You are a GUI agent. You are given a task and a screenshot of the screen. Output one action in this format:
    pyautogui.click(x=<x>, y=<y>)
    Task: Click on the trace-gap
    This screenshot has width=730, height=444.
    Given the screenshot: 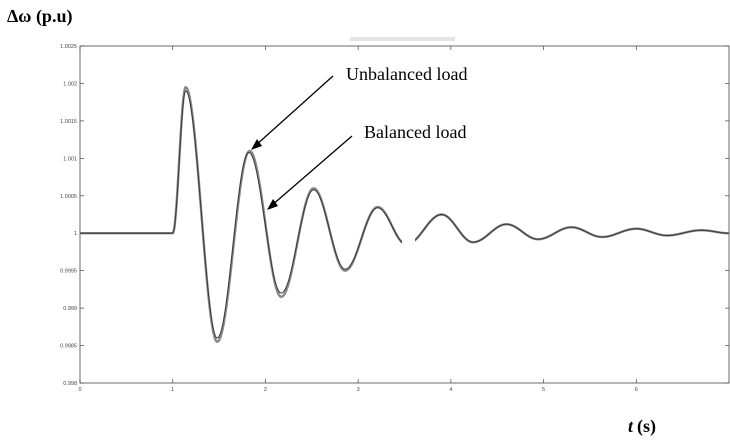 What is the action you would take?
    pyautogui.click(x=408, y=235)
    